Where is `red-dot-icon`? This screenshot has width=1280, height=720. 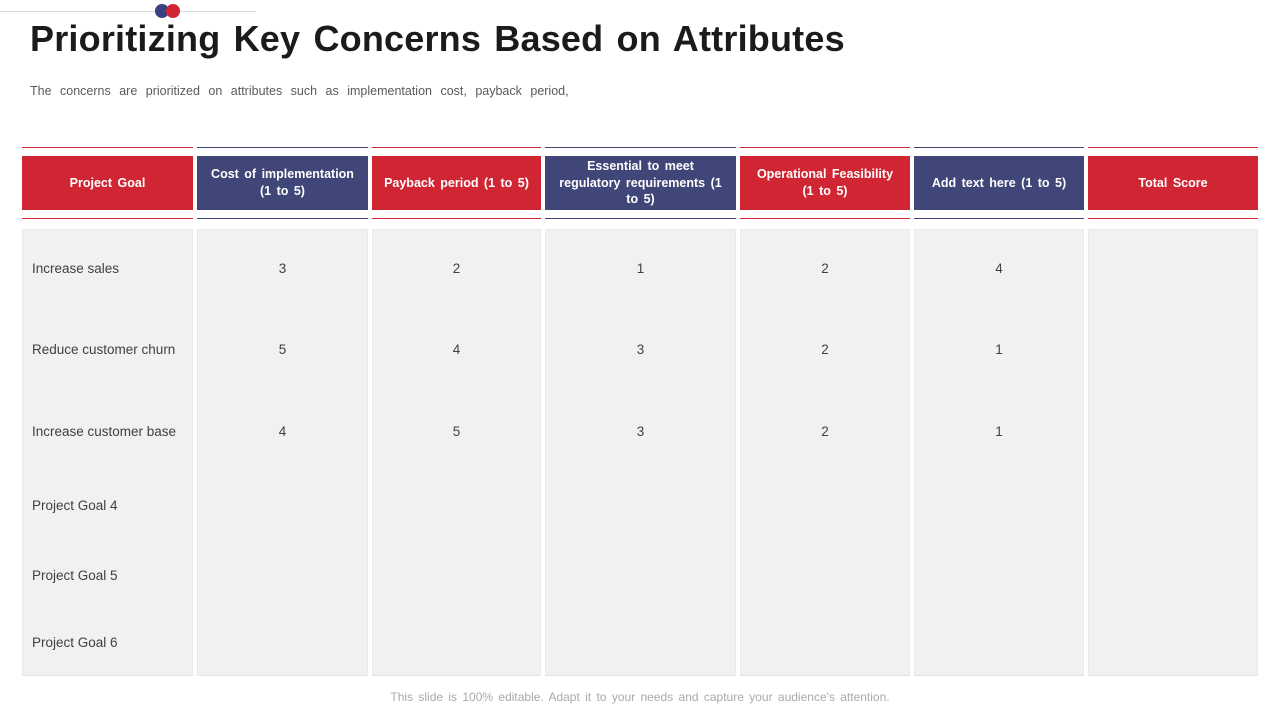
red-dot-icon is located at coordinates (173, 11).